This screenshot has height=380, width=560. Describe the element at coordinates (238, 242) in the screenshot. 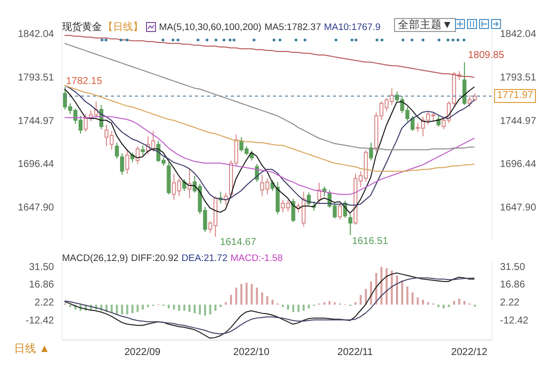

I see `annotation: 1614.67` at that location.